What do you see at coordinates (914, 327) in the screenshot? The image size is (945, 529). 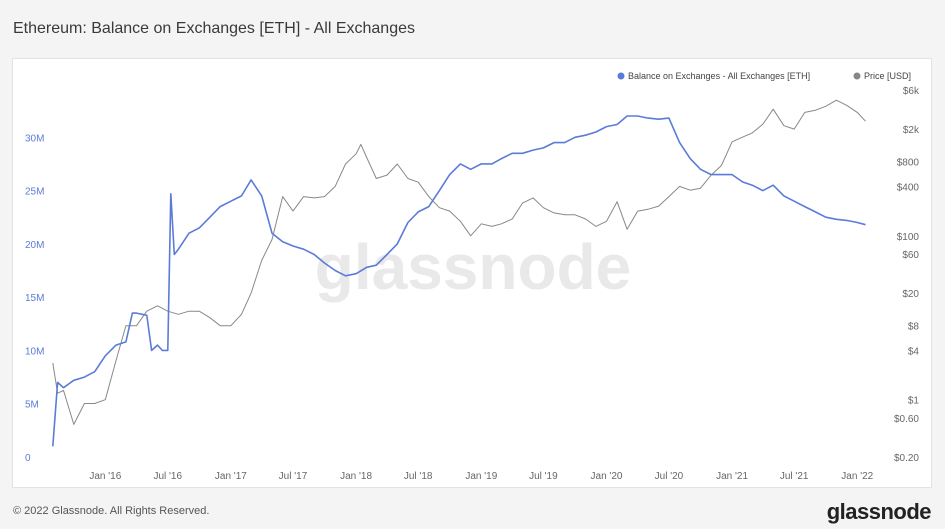 I see `right-tick-label: $8` at bounding box center [914, 327].